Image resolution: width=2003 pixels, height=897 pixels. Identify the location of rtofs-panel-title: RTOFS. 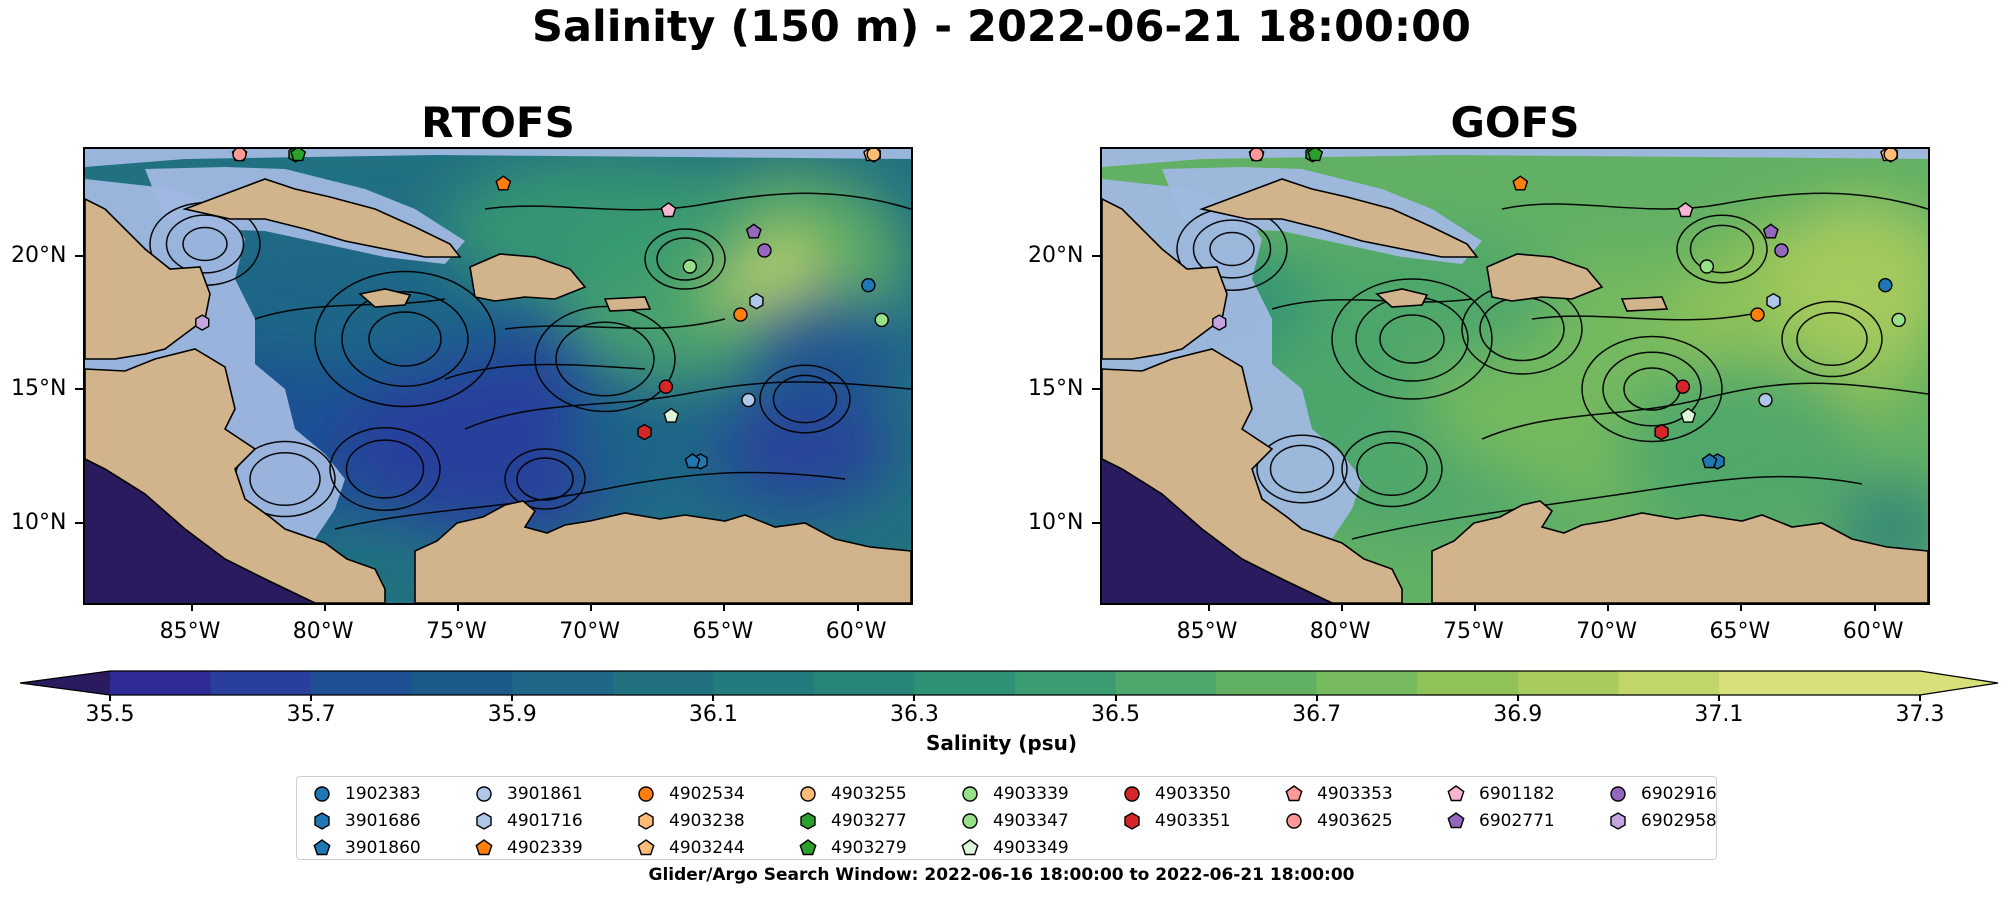
(498, 122).